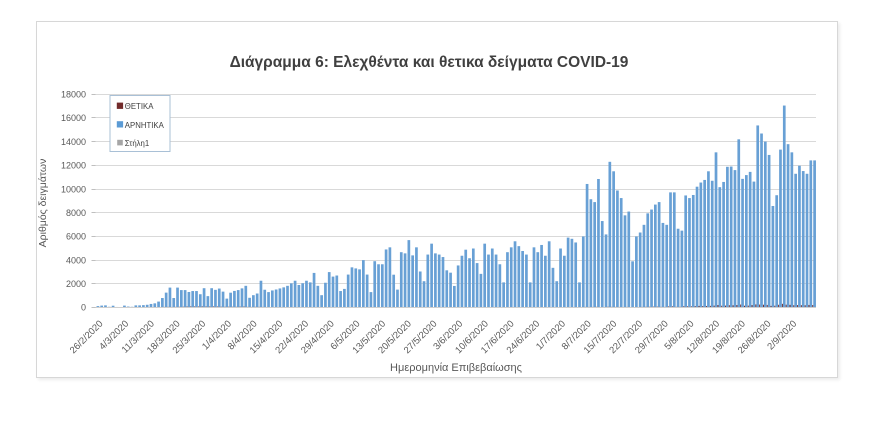 The height and width of the screenshot is (422, 892). Describe the element at coordinates (76, 213) in the screenshot. I see `svg-text: 8000` at that location.